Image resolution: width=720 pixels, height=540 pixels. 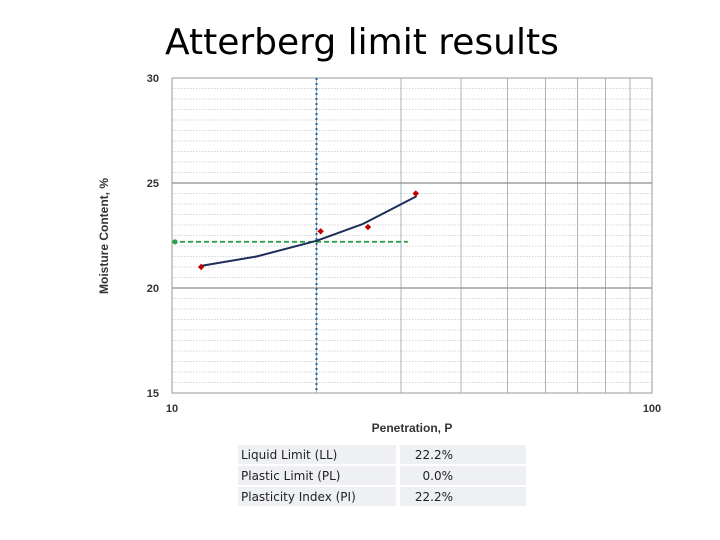 I want to click on tick-label: 20, so click(x=153, y=289).